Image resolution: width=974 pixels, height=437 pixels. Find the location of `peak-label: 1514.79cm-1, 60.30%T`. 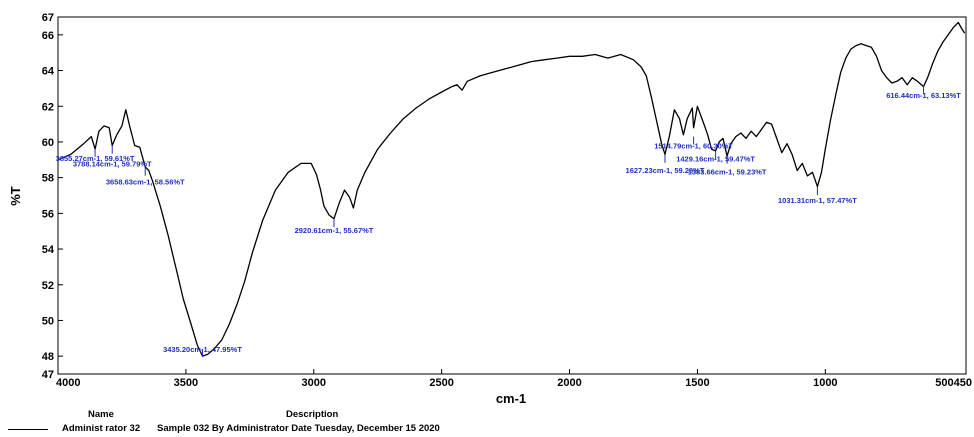

peak-label: 1514.79cm-1, 60.30%T is located at coordinates (693, 146).